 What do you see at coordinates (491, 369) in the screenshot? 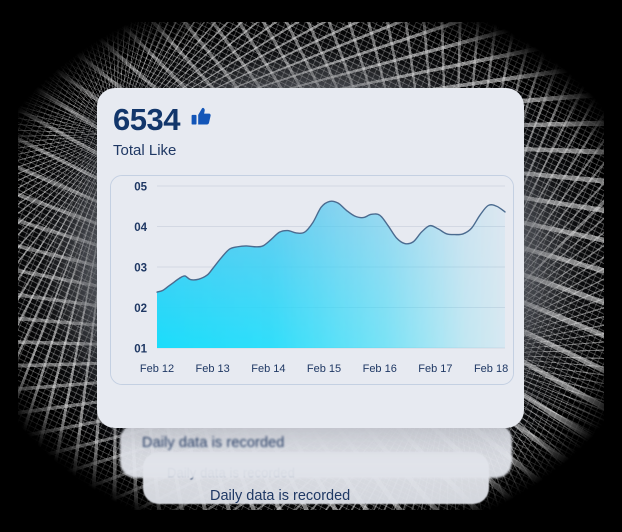
I see `chart-x-tick: Feb 18` at bounding box center [491, 369].